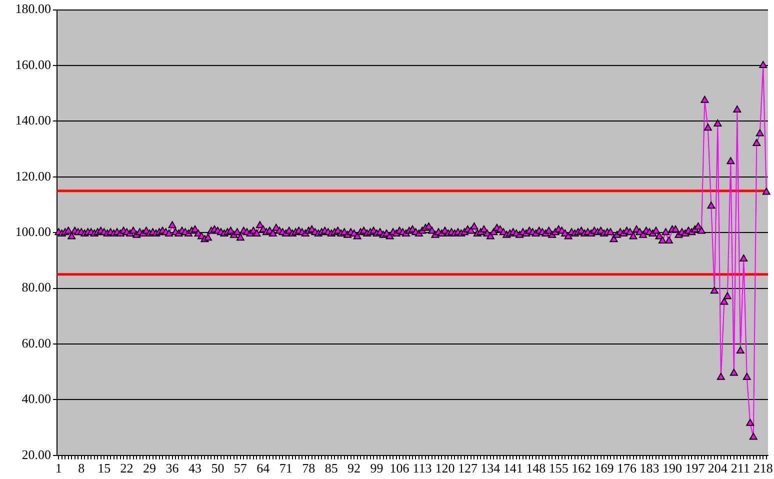  I want to click on x-tick-label: 92, so click(354, 468).